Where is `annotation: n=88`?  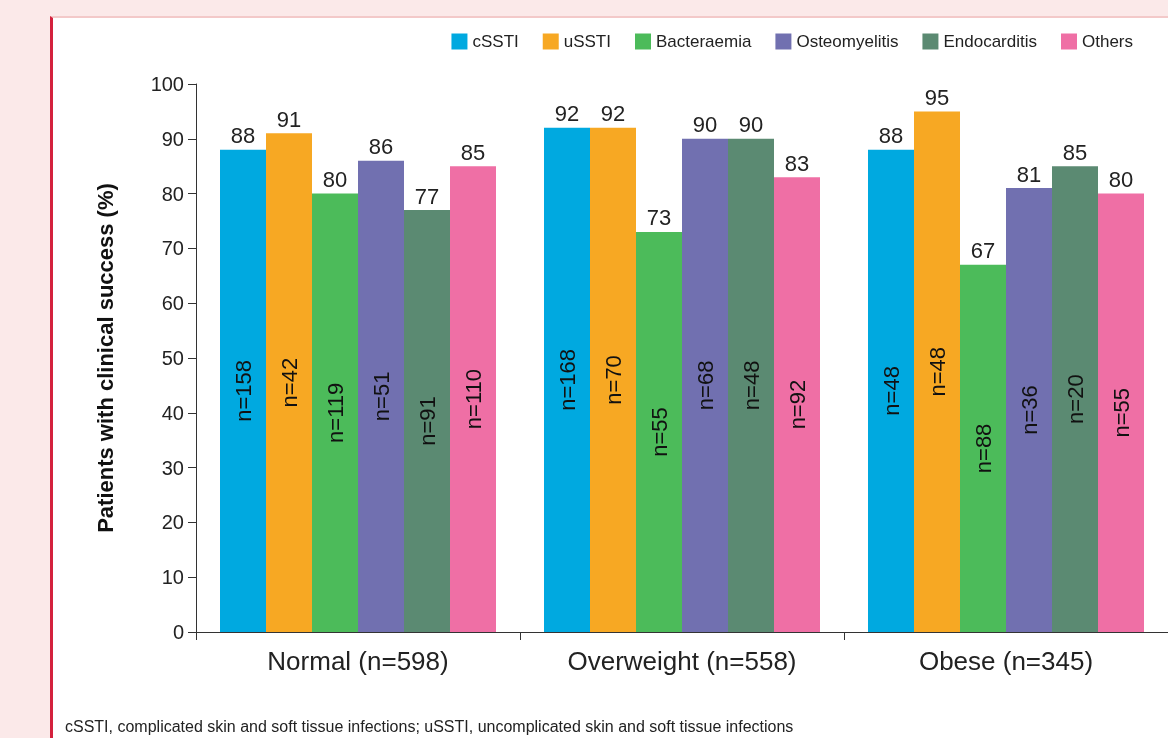 annotation: n=88 is located at coordinates (983, 448).